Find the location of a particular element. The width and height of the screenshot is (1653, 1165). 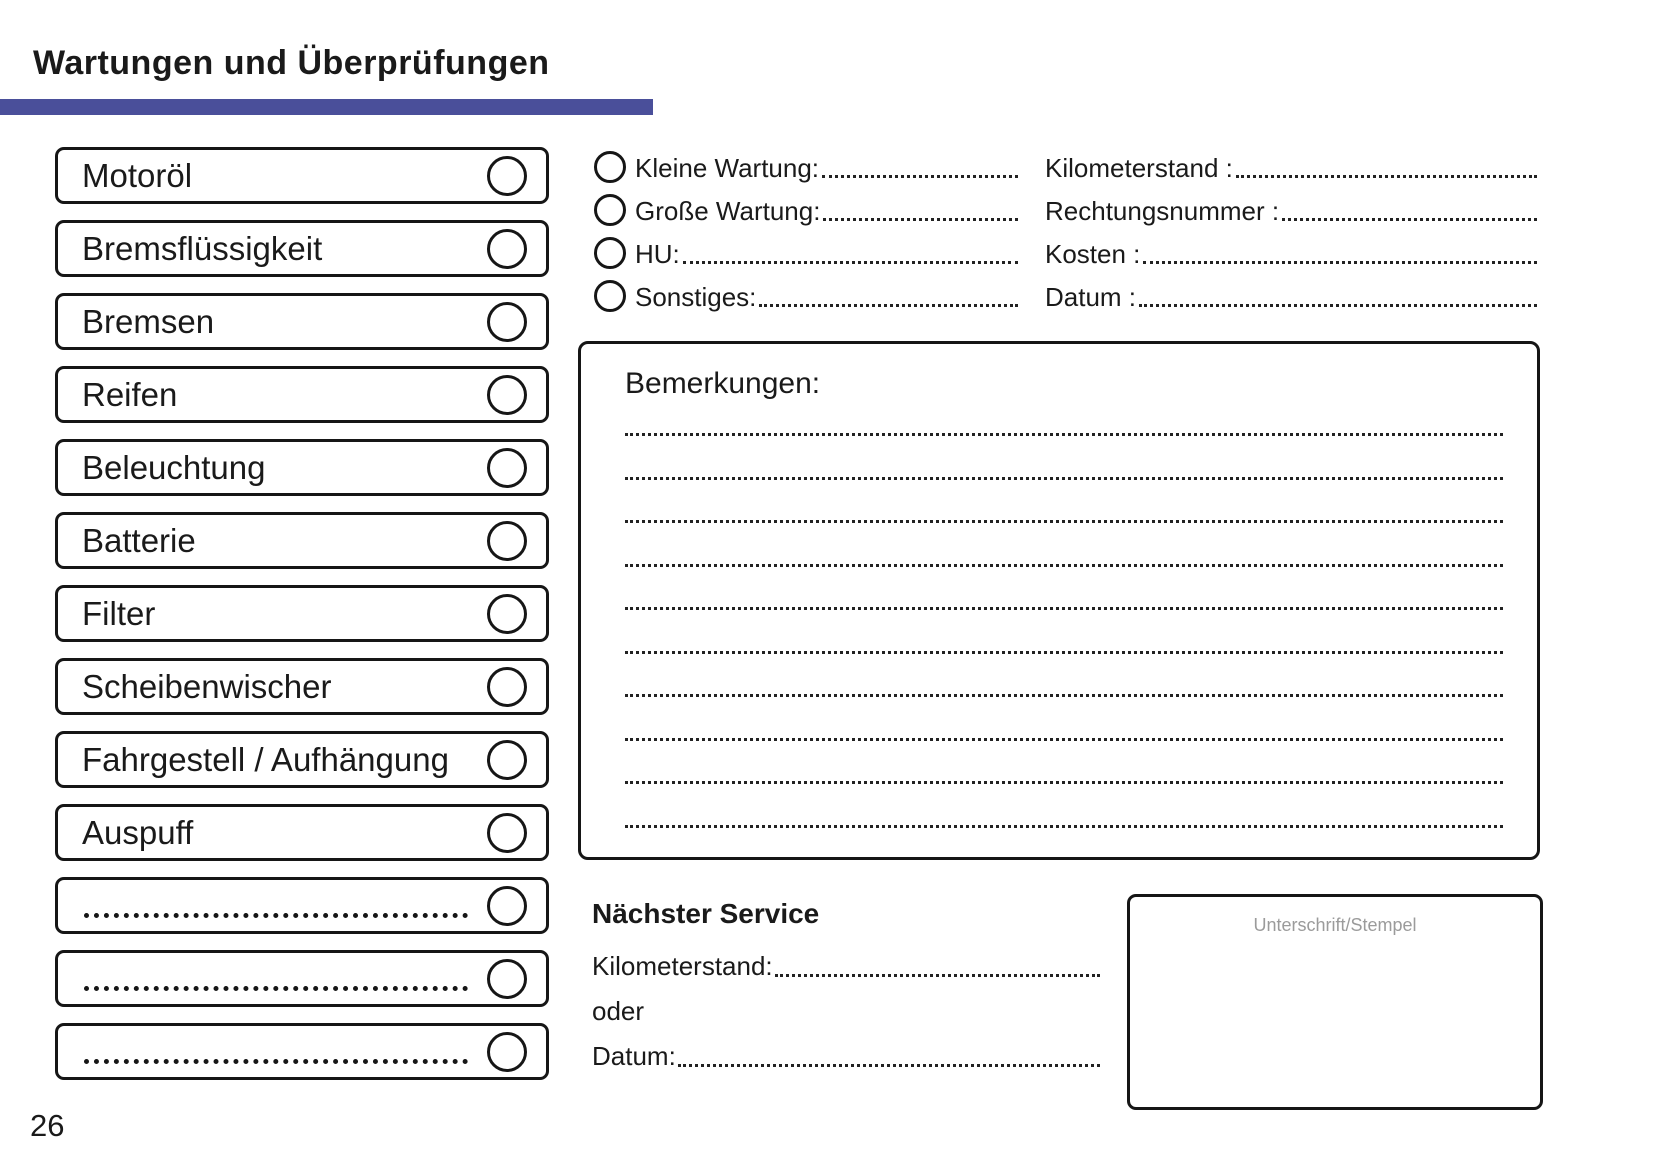

checklist-label: Scheibenwischer is located at coordinates (207, 686).